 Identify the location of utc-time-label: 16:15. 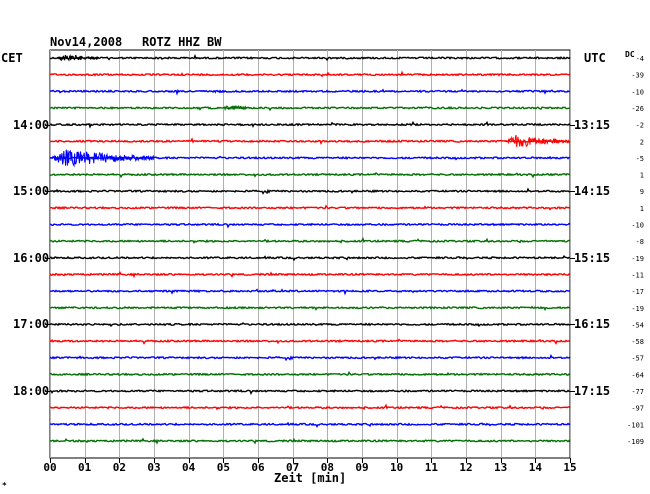
(592, 324).